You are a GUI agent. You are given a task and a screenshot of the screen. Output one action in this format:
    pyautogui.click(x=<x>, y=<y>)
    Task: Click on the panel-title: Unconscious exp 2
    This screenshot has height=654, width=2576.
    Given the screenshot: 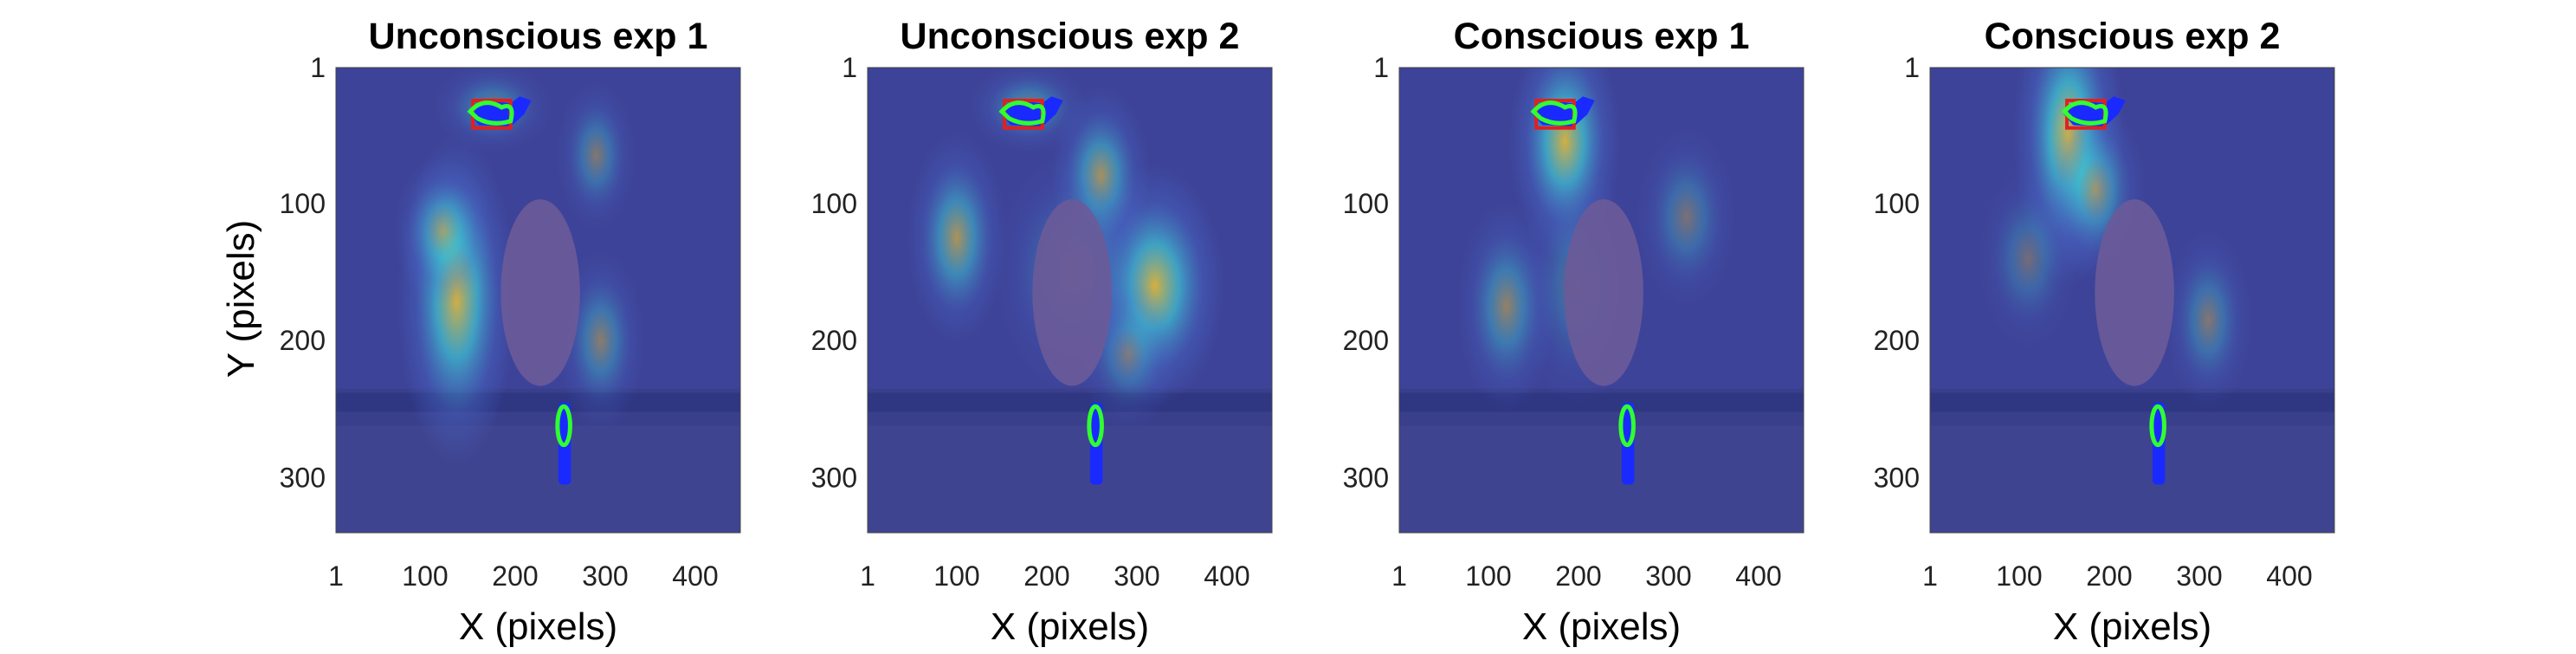 What is the action you would take?
    pyautogui.click(x=1070, y=36)
    